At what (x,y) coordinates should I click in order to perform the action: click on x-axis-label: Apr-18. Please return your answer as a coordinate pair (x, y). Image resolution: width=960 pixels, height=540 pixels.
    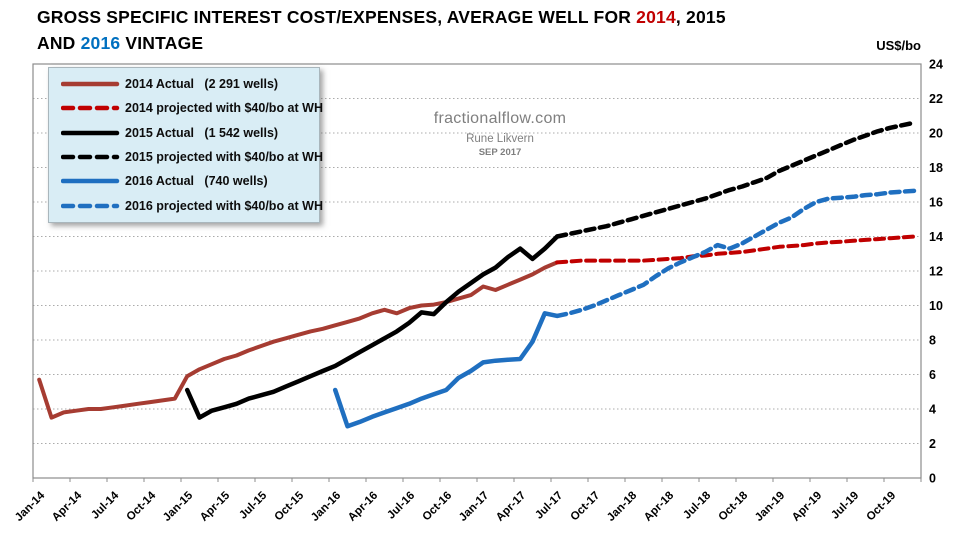
    Looking at the image, I should click on (659, 506).